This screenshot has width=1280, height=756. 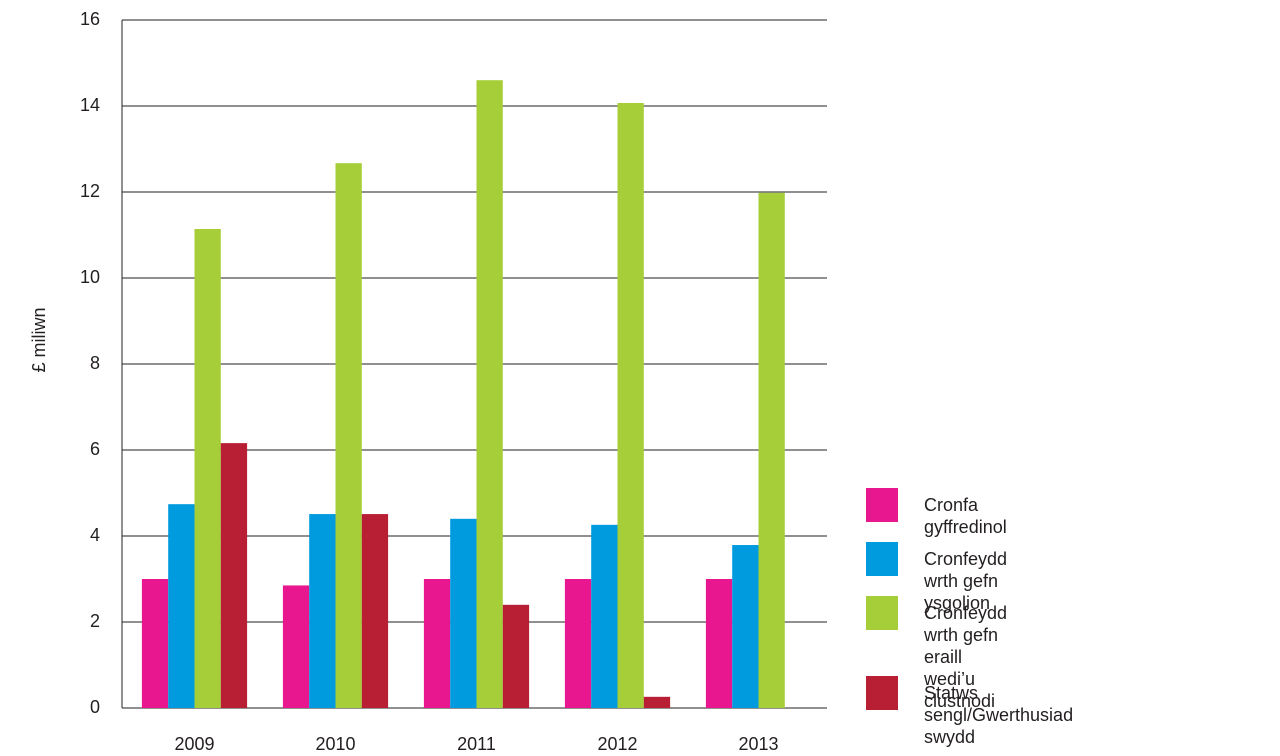 I want to click on legend-item: Cronfeydd wrth gefn ysgolion, so click(x=936, y=578).